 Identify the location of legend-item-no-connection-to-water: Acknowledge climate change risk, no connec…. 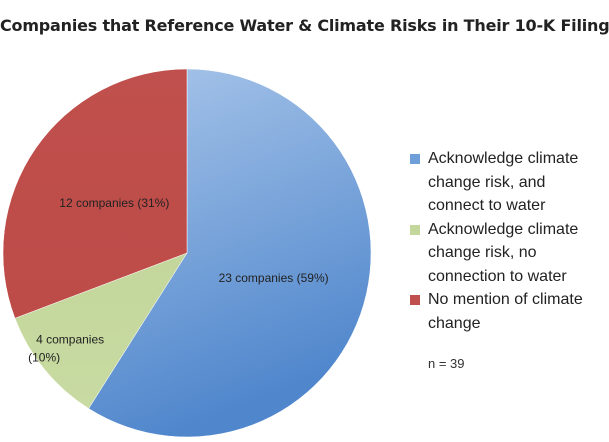
(509, 253).